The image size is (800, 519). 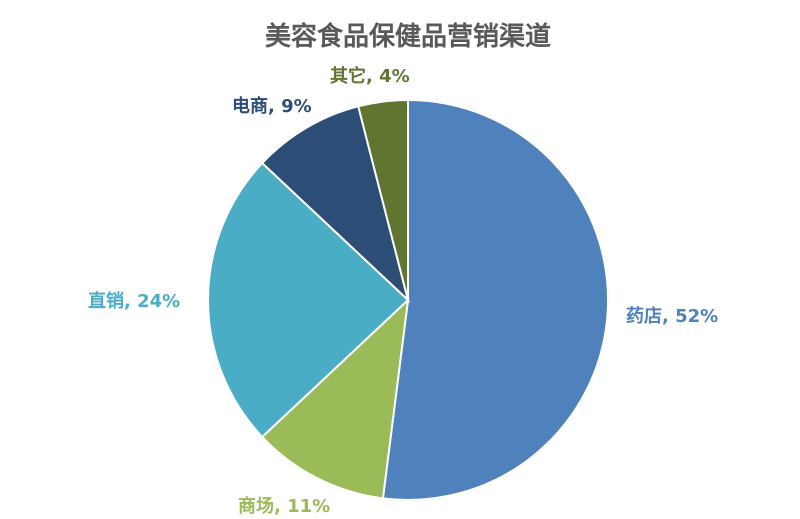 I want to click on data-label-4: 电商, 9%, so click(x=272, y=106).